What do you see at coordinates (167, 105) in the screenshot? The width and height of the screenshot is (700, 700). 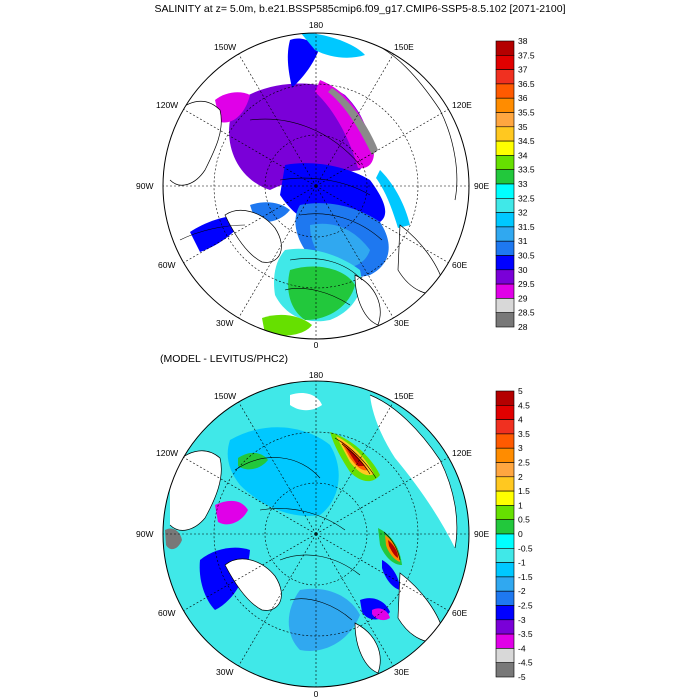 I see `top-lon-120w: 120W` at bounding box center [167, 105].